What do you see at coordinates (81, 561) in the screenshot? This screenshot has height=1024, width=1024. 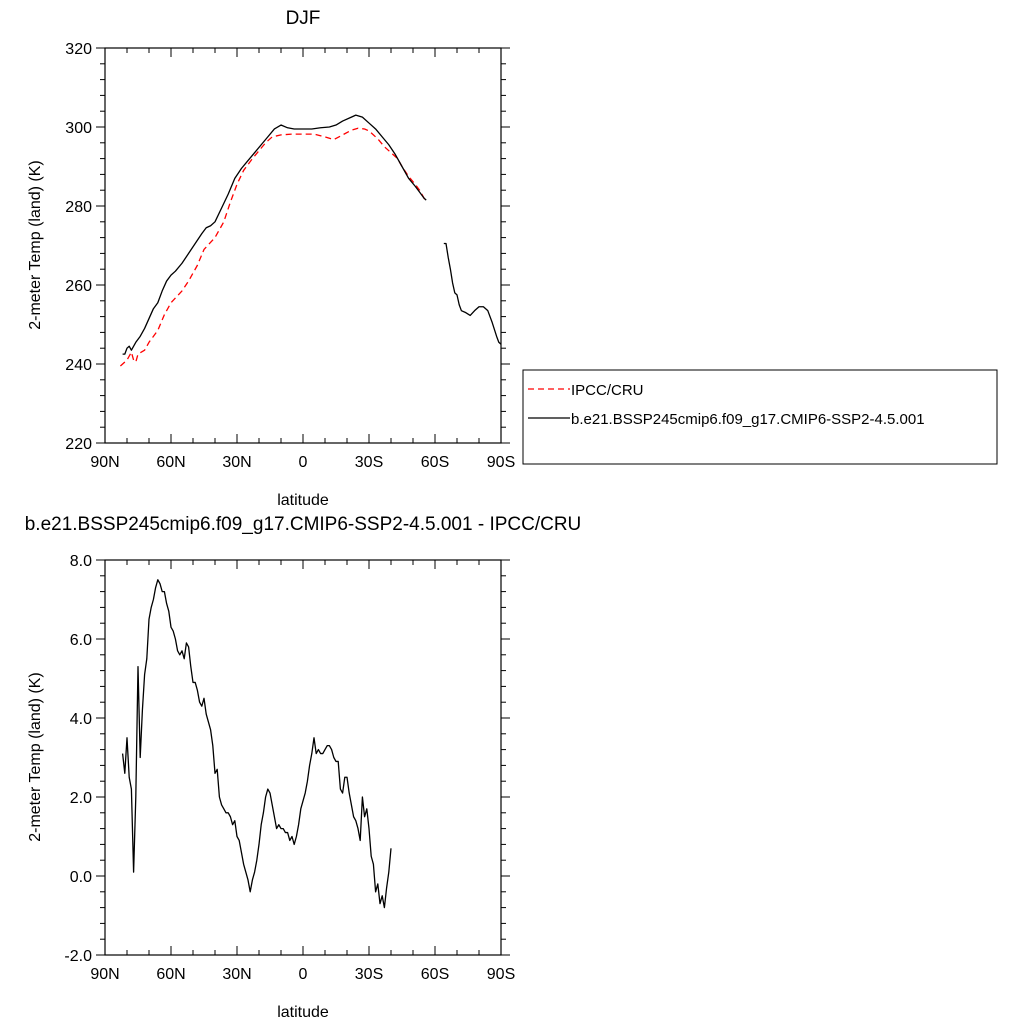 I see `y-tick-label: 8.0` at bounding box center [81, 561].